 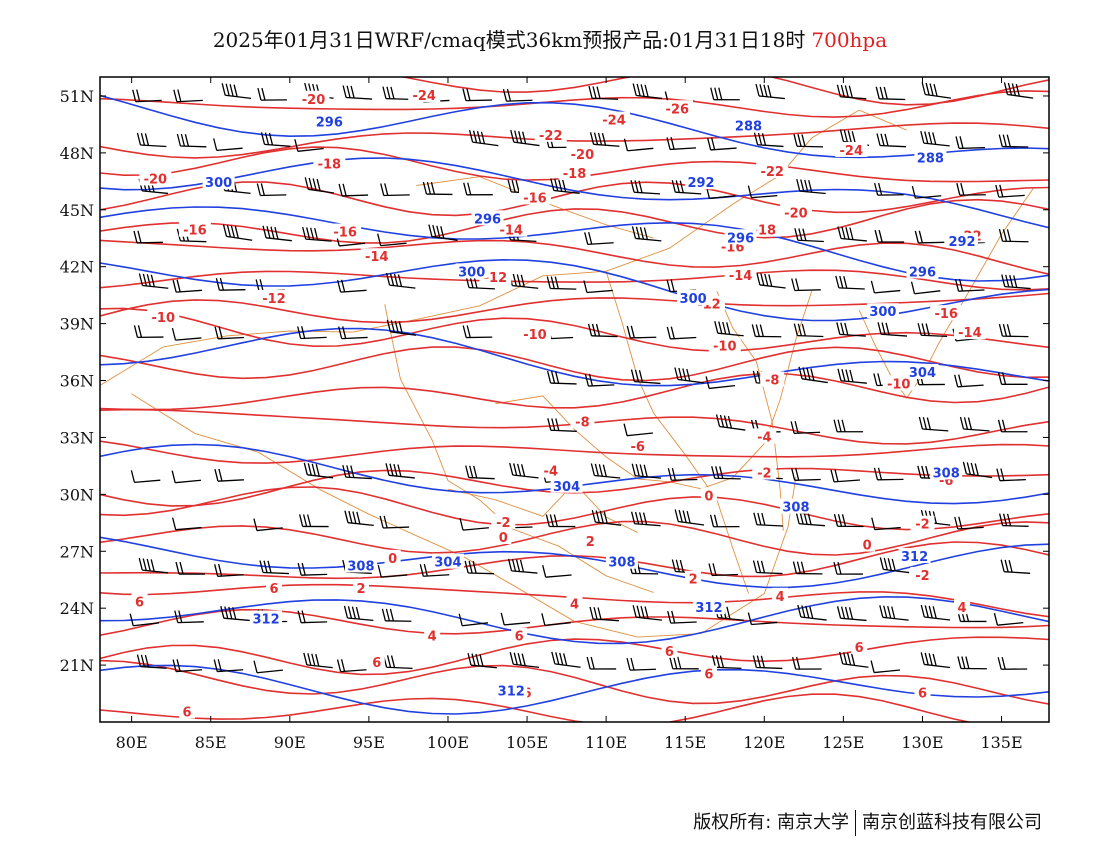 What do you see at coordinates (574, 357) in the screenshot?
I see `height-contour` at bounding box center [574, 357].